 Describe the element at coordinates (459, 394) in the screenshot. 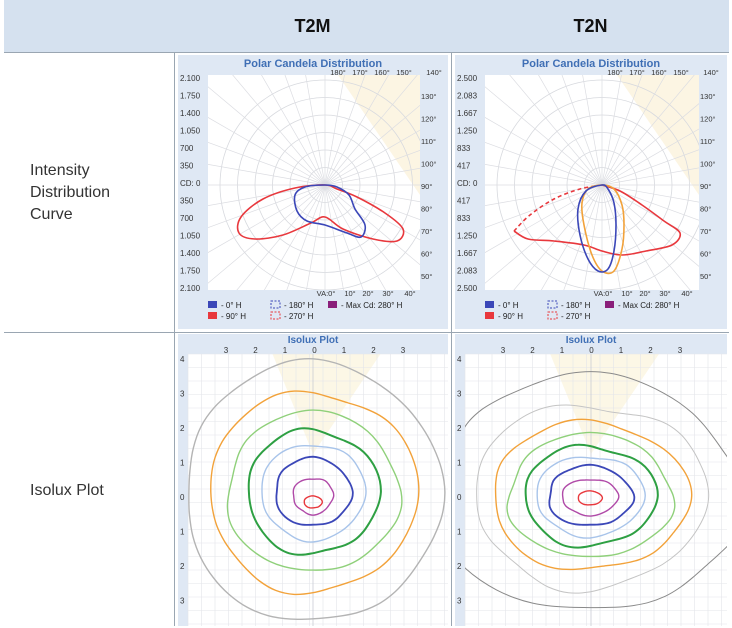

I see `isolux-left-tick: 3` at that location.